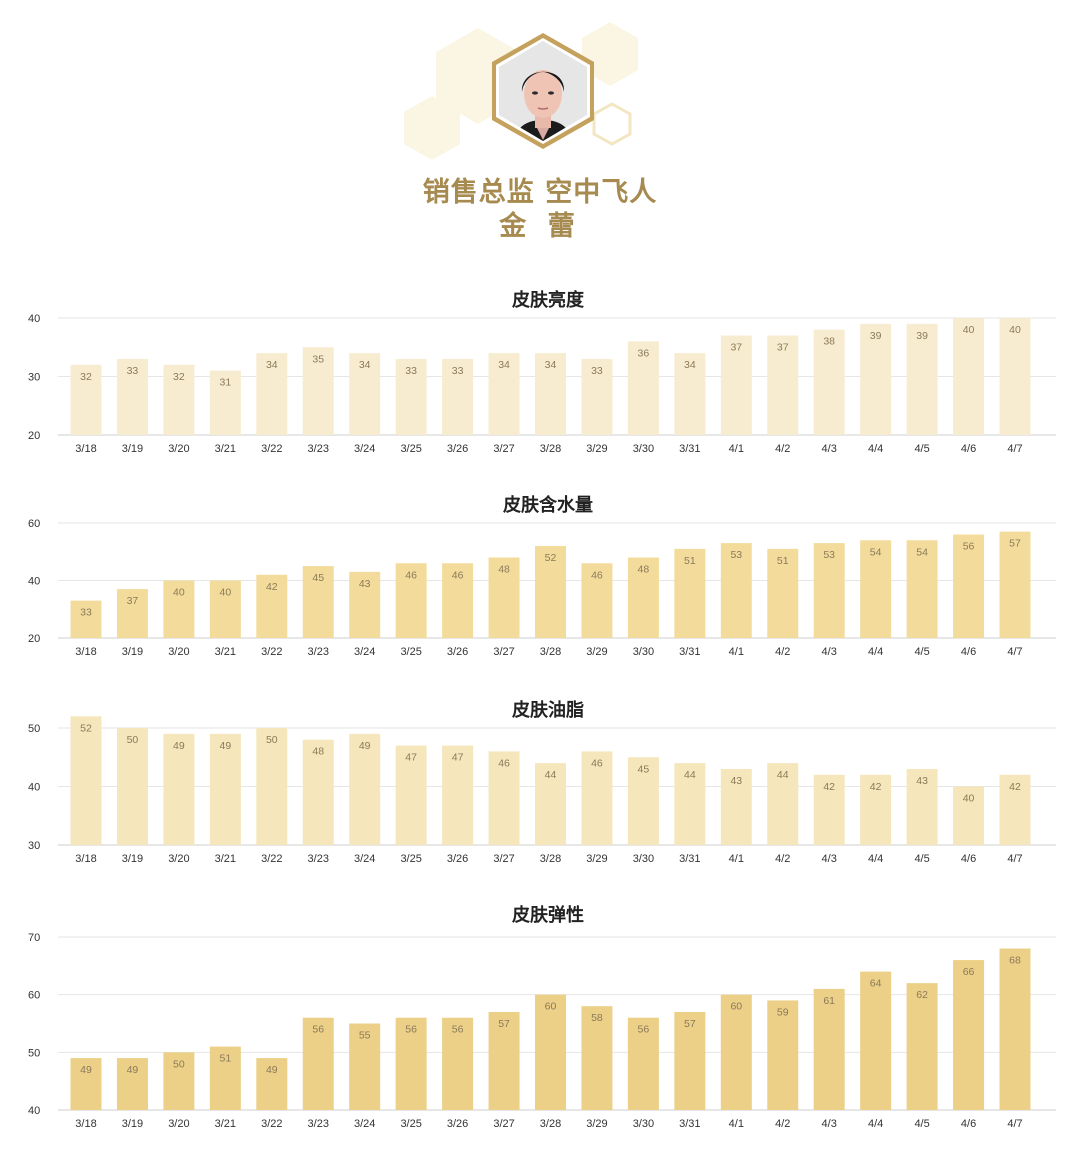 The height and width of the screenshot is (1162, 1080). What do you see at coordinates (34, 996) in the screenshot?
I see `y-tick-label: 60` at bounding box center [34, 996].